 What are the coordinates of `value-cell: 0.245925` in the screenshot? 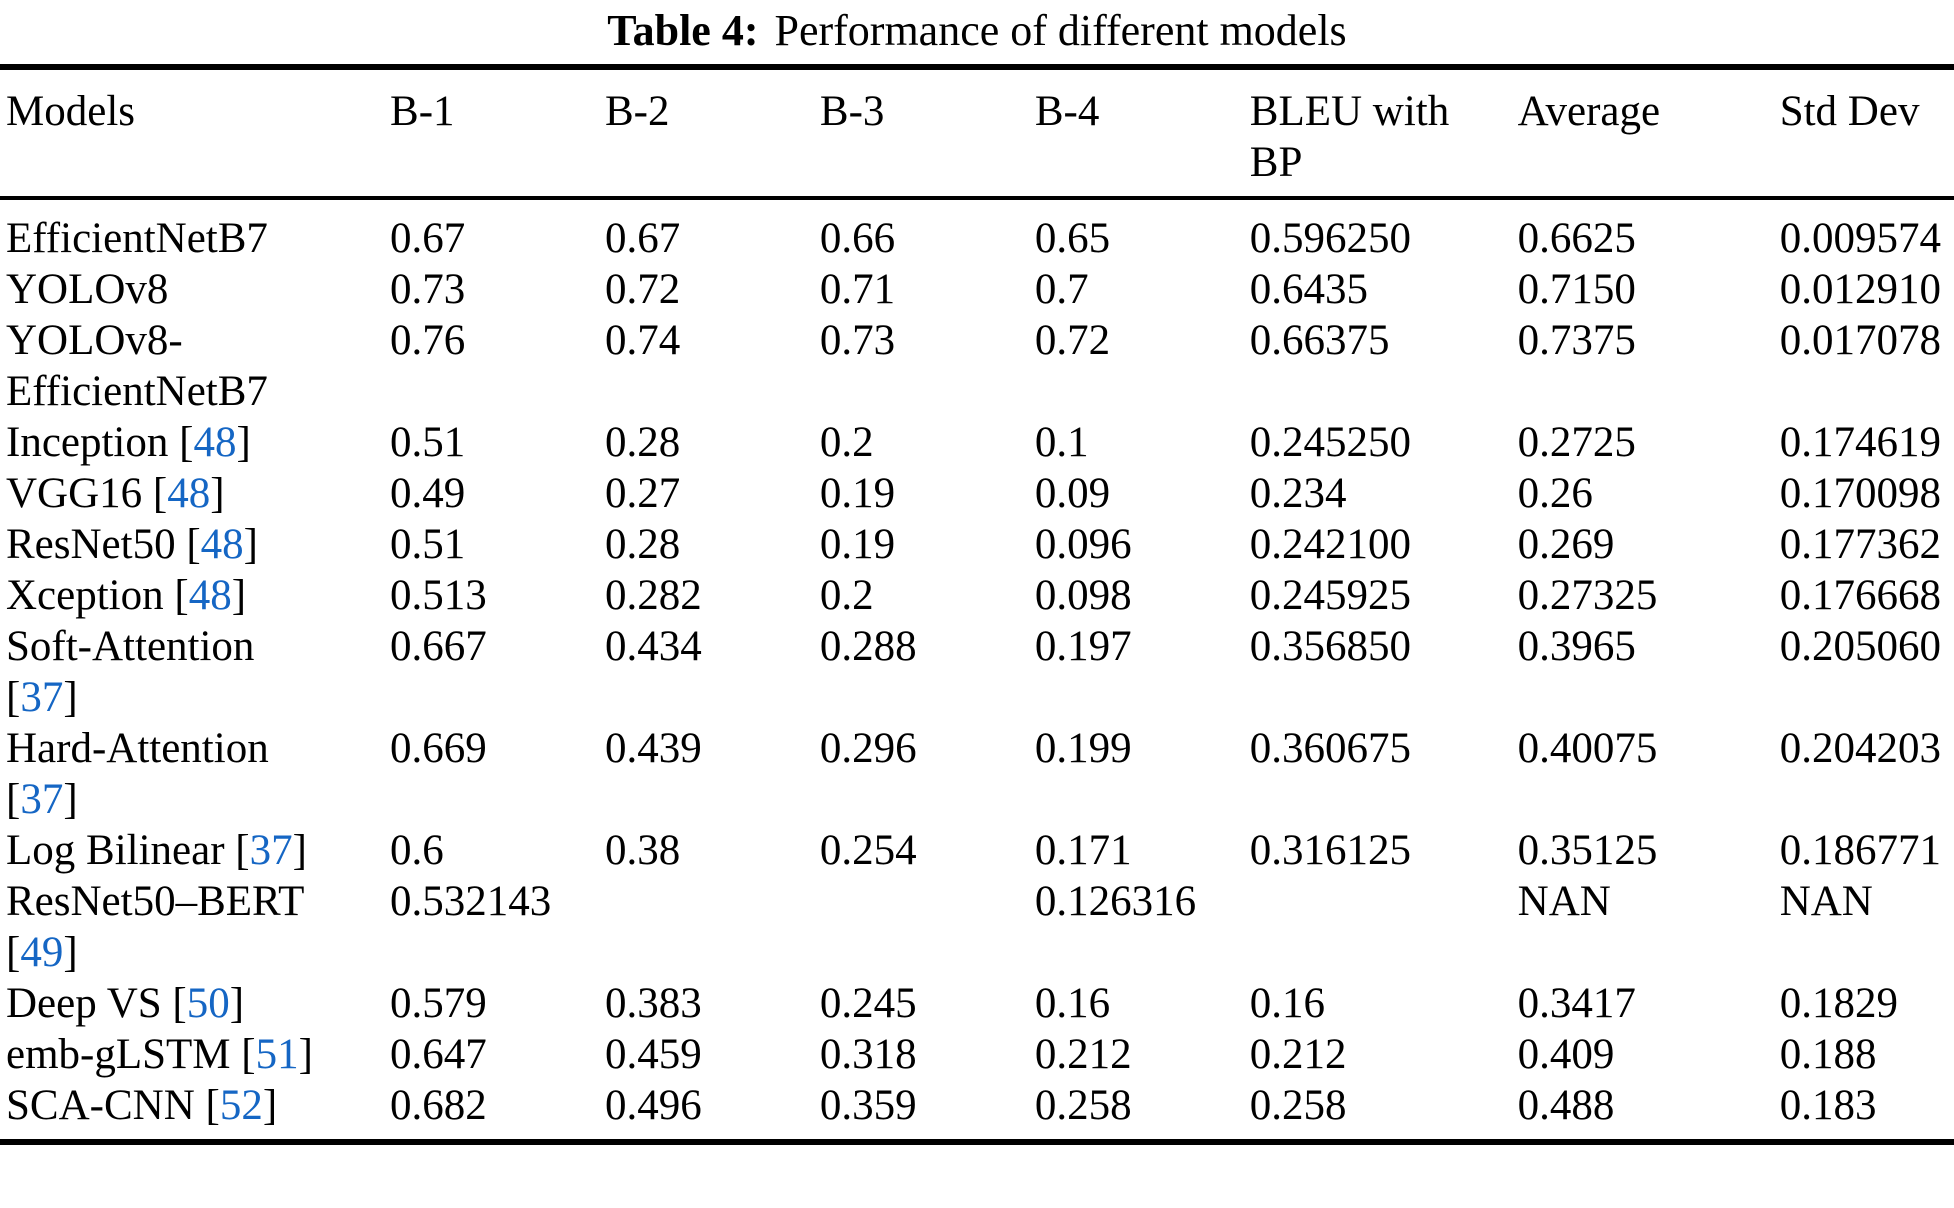 It's located at (1330, 595).